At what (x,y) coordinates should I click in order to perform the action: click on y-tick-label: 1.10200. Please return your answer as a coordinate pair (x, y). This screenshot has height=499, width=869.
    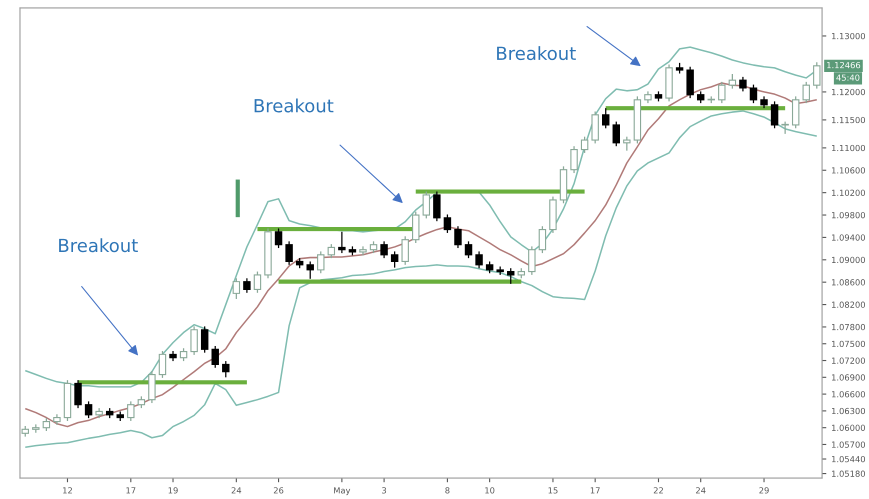
    Looking at the image, I should click on (849, 193).